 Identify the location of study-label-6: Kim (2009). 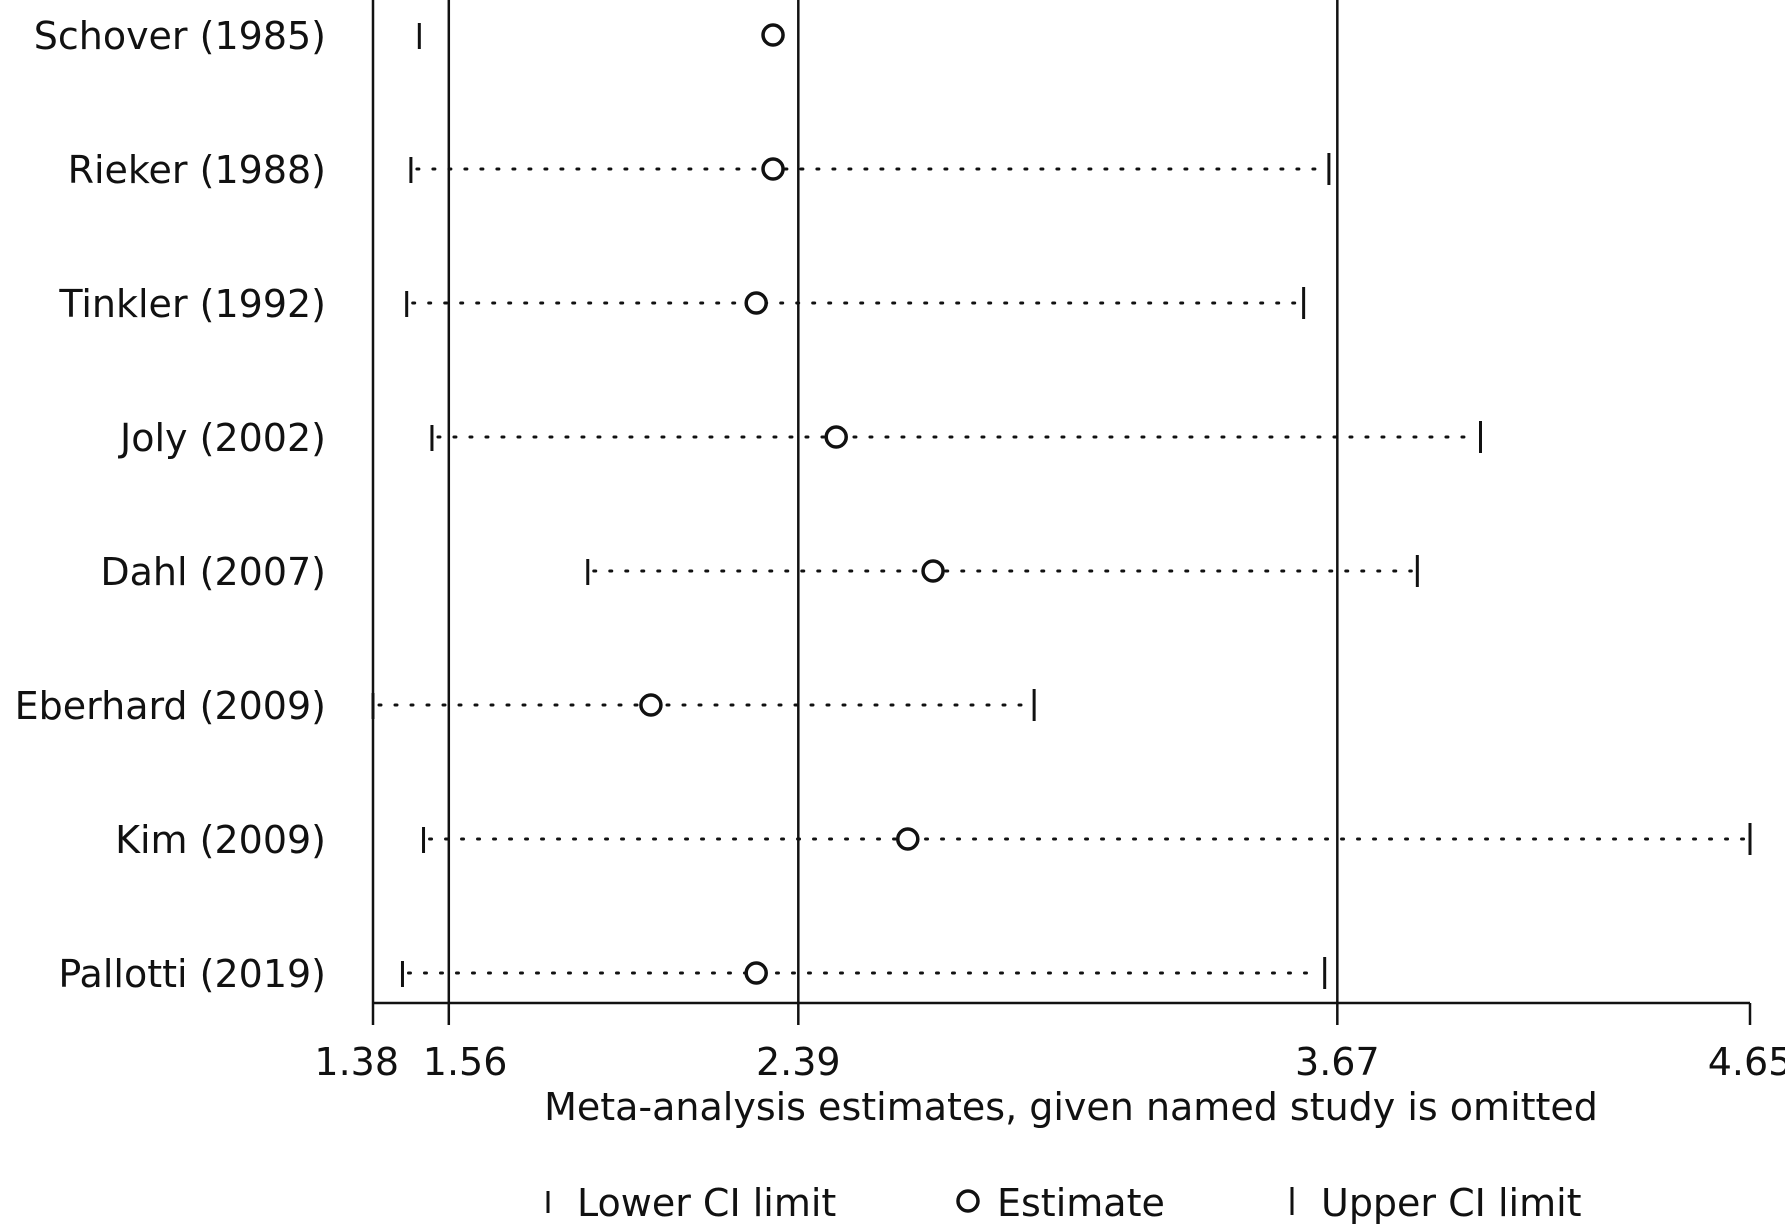
(220, 840).